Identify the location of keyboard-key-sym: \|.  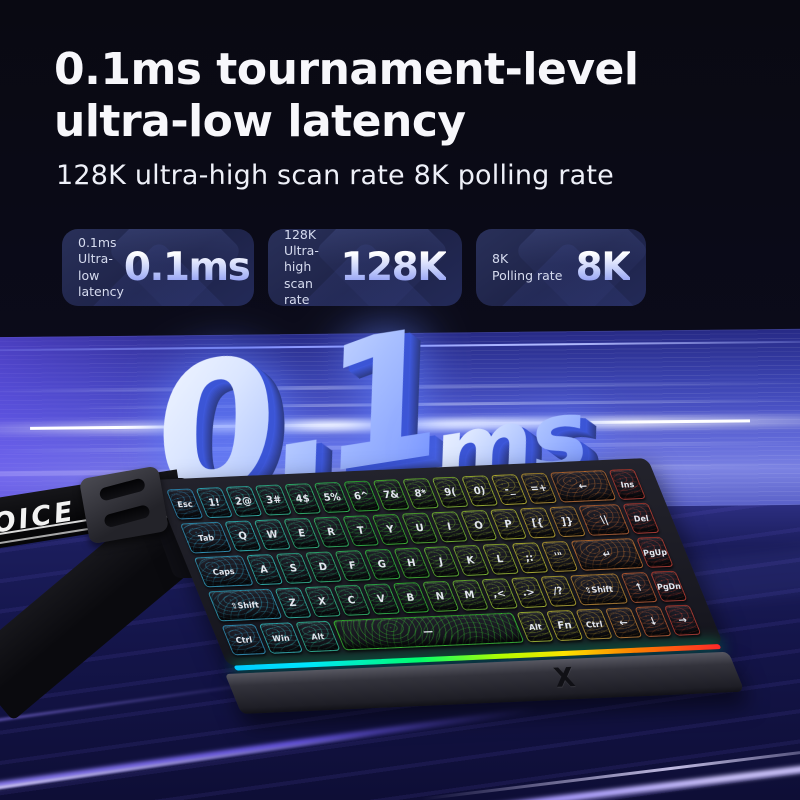
(604, 520).